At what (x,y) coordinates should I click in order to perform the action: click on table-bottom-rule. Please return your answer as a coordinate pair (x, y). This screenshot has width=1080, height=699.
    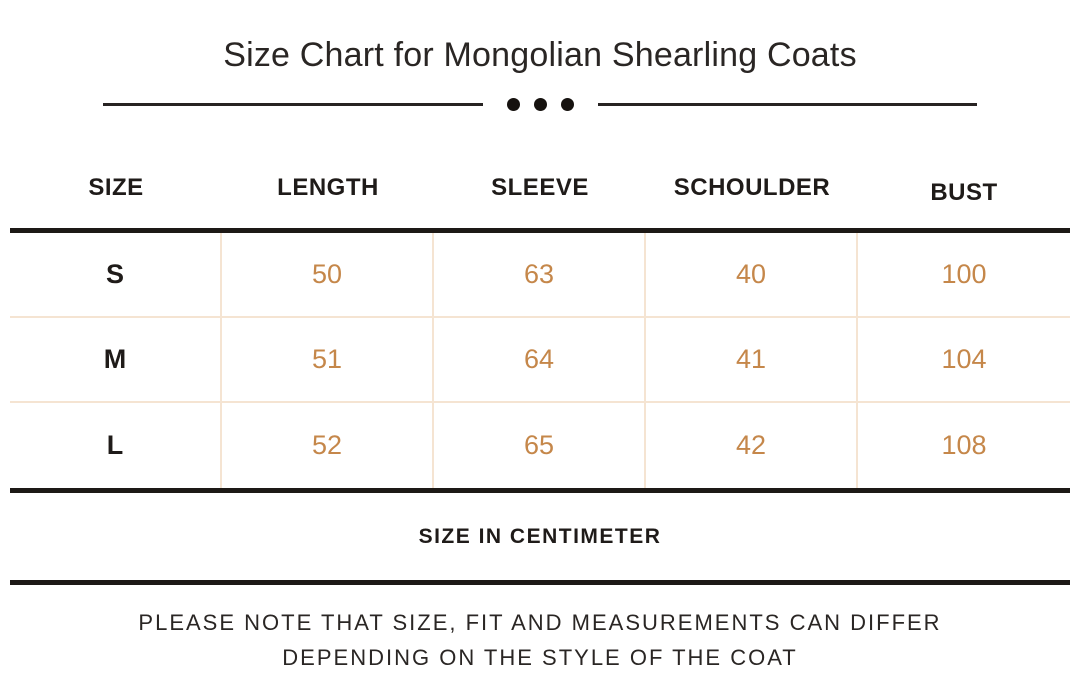
    Looking at the image, I should click on (540, 490).